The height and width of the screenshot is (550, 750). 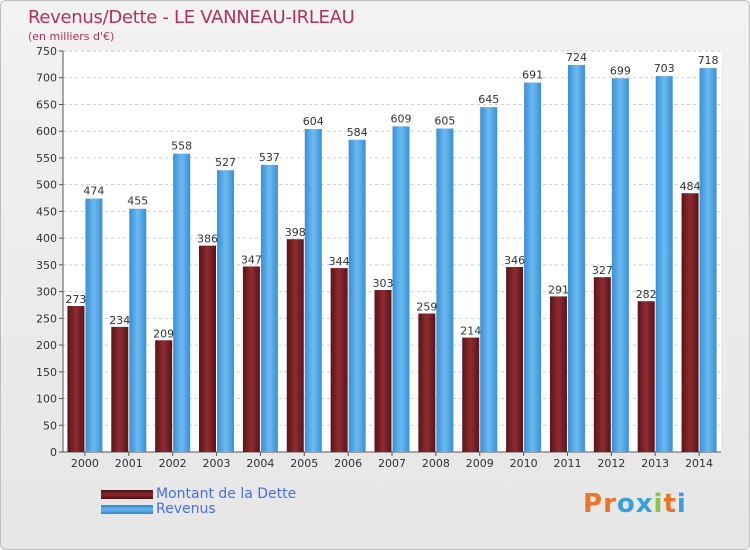 I want to click on chart-title: Revenus/Dette - LE VANNEAU-IRLEAU, so click(x=191, y=17).